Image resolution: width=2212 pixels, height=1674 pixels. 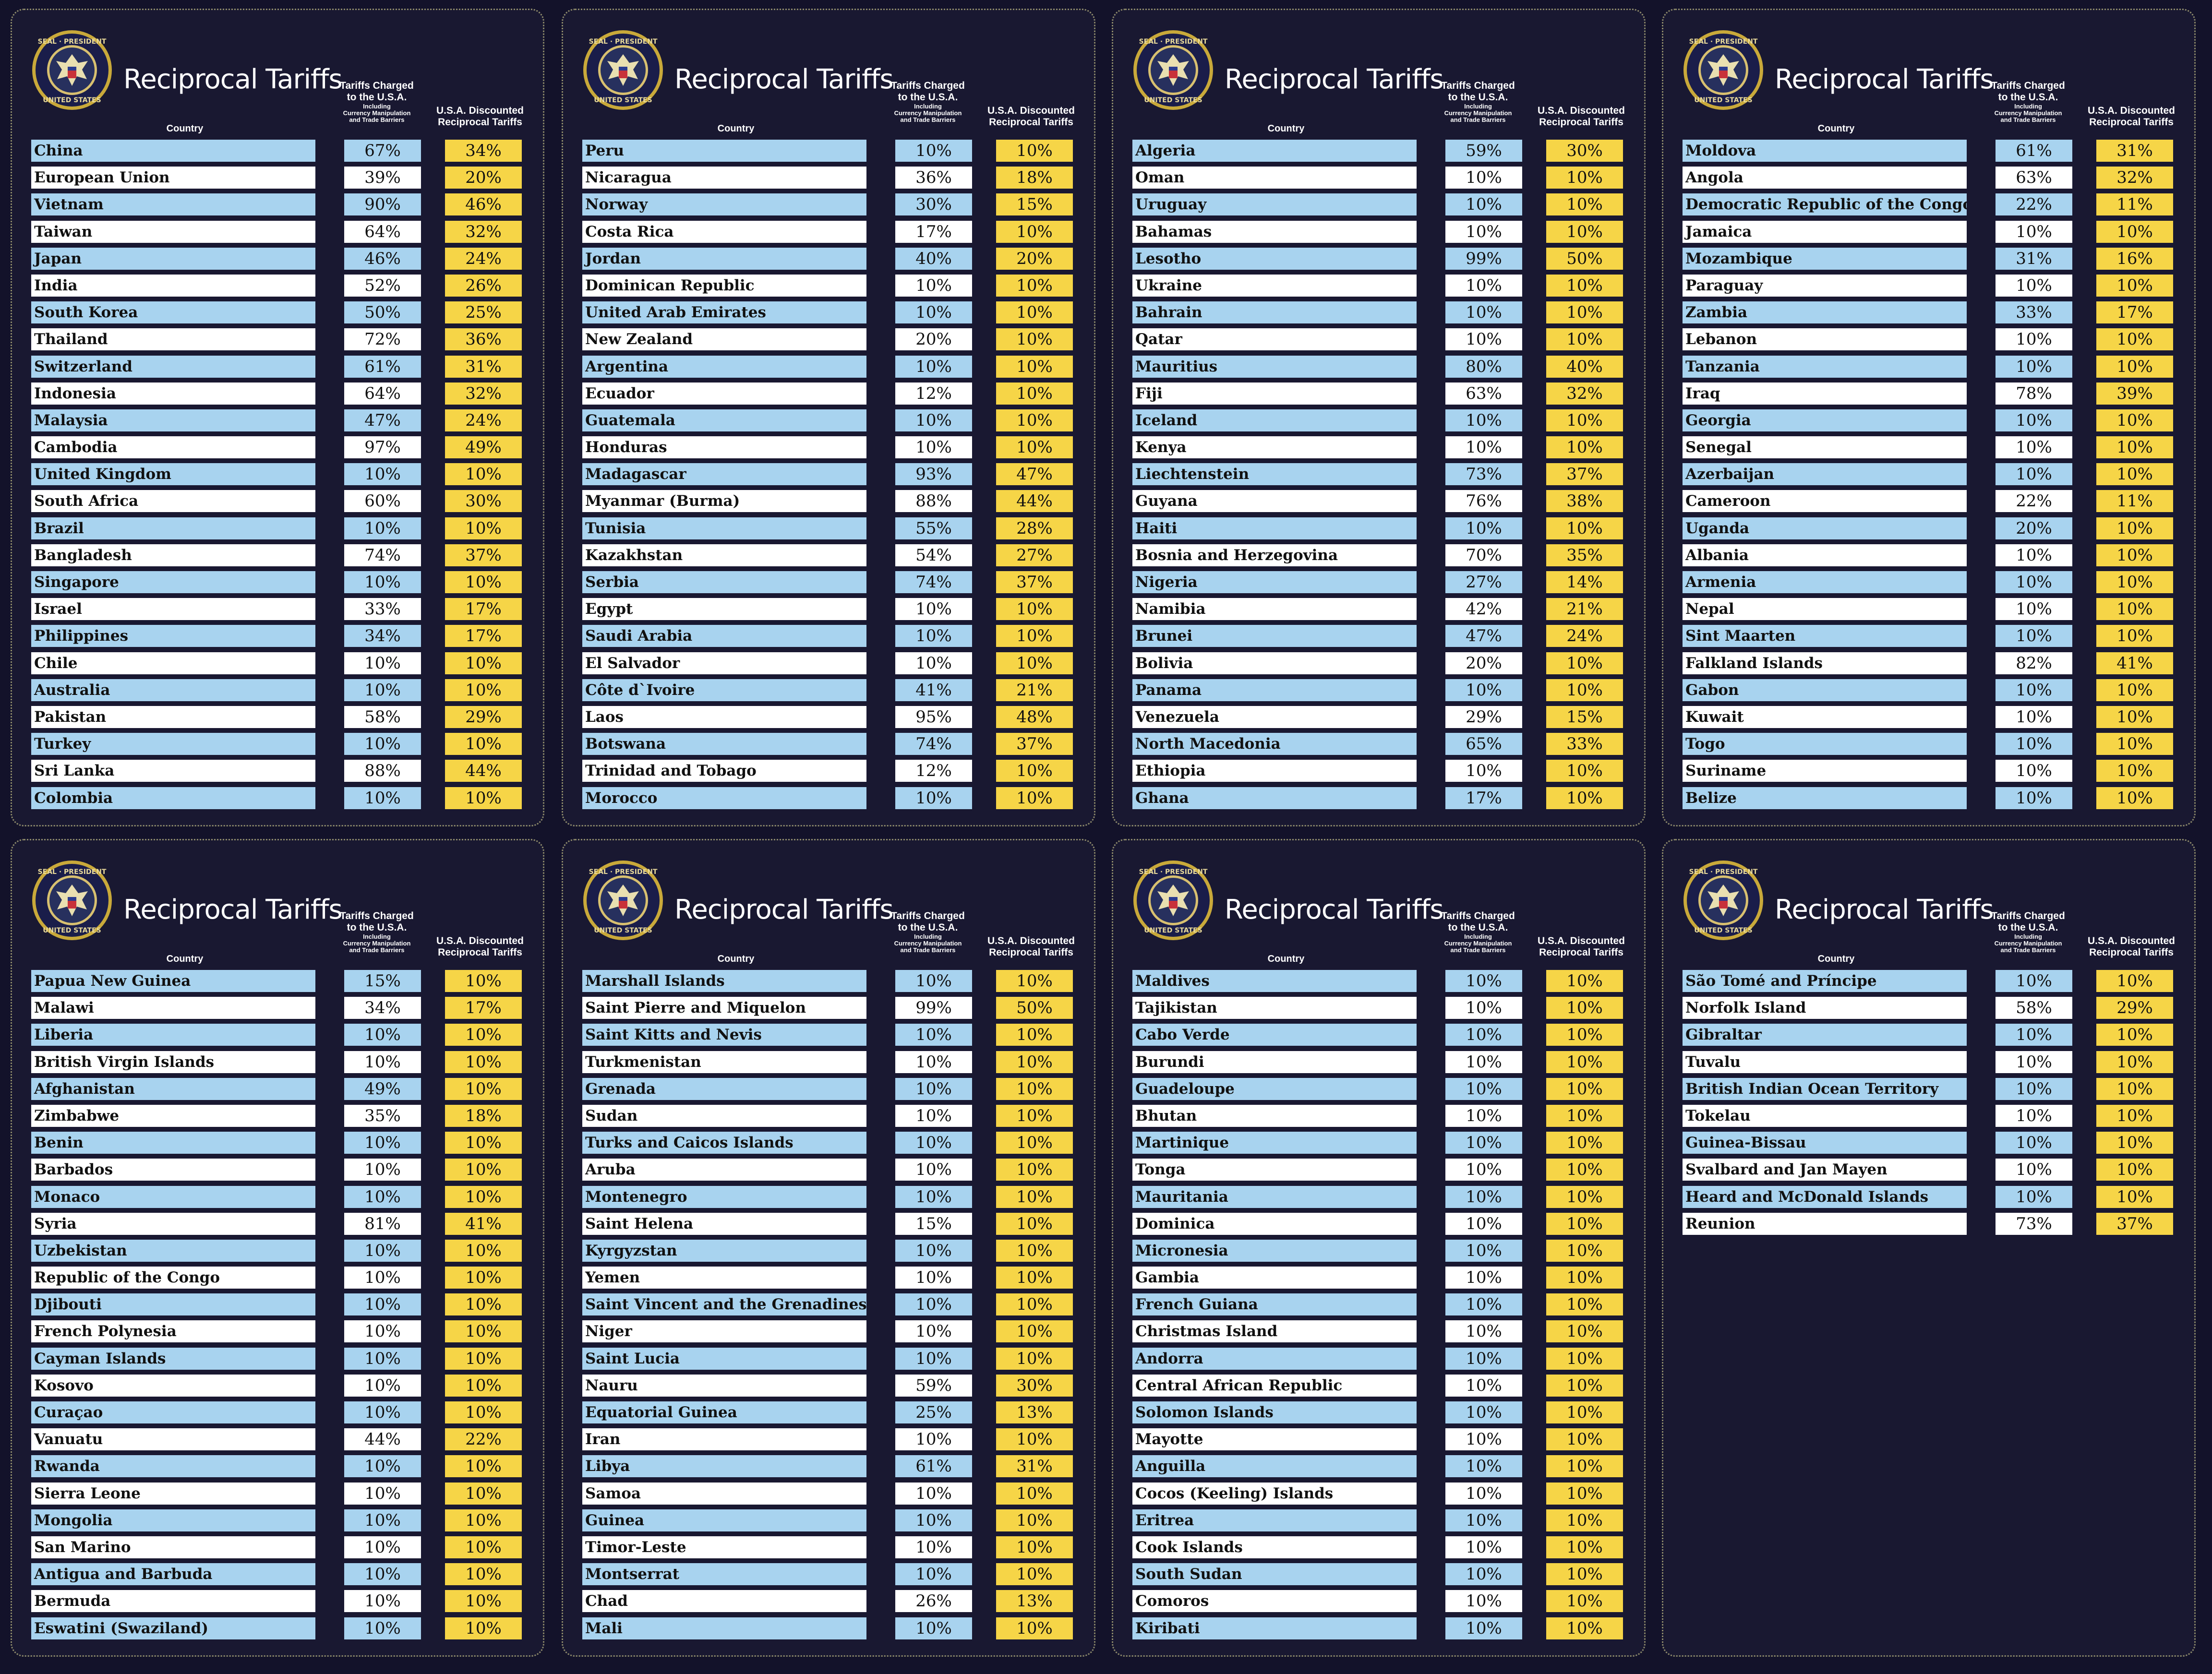 I want to click on country-name: Nepal, so click(x=1825, y=609).